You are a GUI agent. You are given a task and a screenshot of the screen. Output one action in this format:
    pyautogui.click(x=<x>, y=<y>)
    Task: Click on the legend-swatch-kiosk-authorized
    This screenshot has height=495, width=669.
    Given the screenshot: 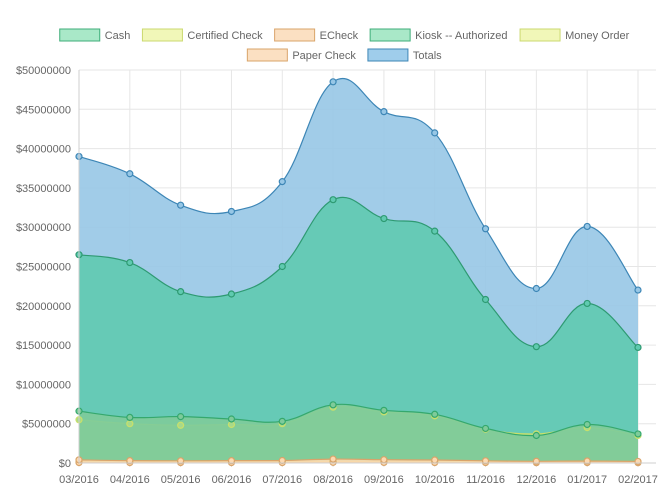 What is the action you would take?
    pyautogui.click(x=390, y=35)
    